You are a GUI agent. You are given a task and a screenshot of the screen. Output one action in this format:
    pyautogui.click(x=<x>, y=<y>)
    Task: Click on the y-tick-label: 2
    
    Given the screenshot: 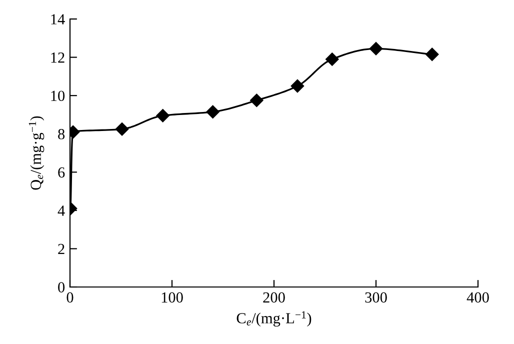 What is the action you would take?
    pyautogui.click(x=61, y=249)
    